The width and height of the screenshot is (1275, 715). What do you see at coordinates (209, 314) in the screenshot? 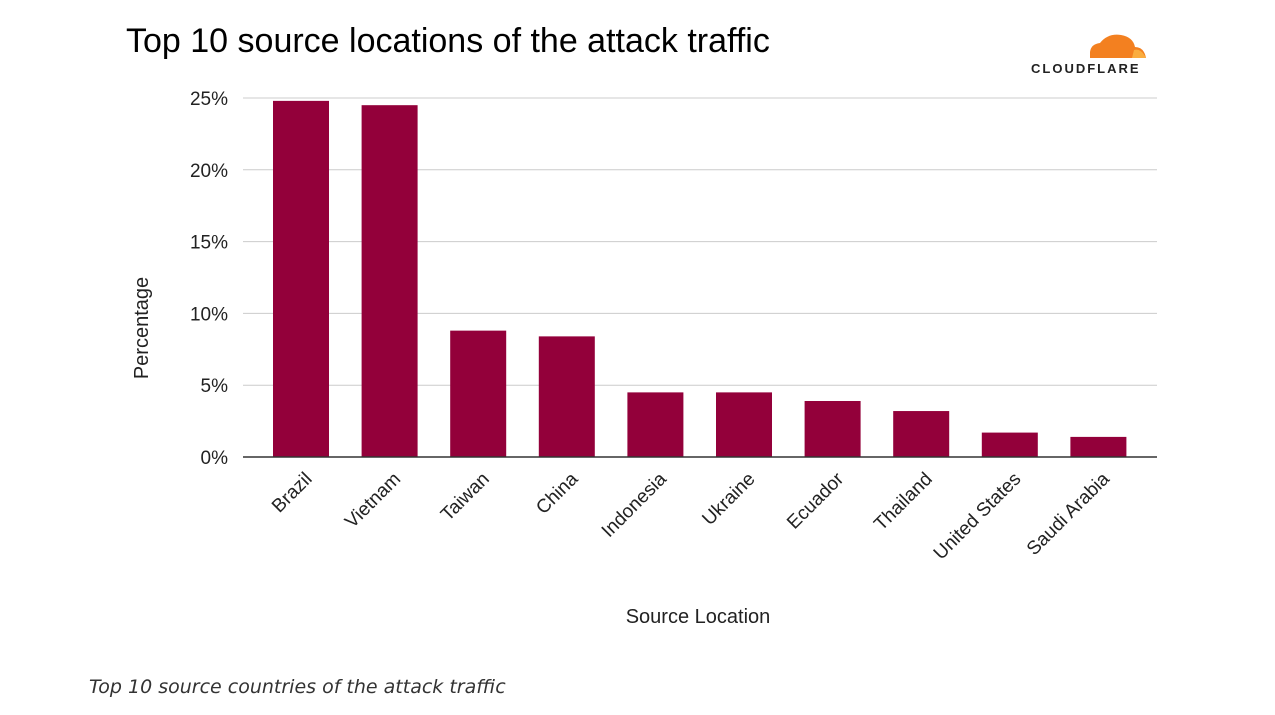
I see `y-tick-label: 10%` at bounding box center [209, 314].